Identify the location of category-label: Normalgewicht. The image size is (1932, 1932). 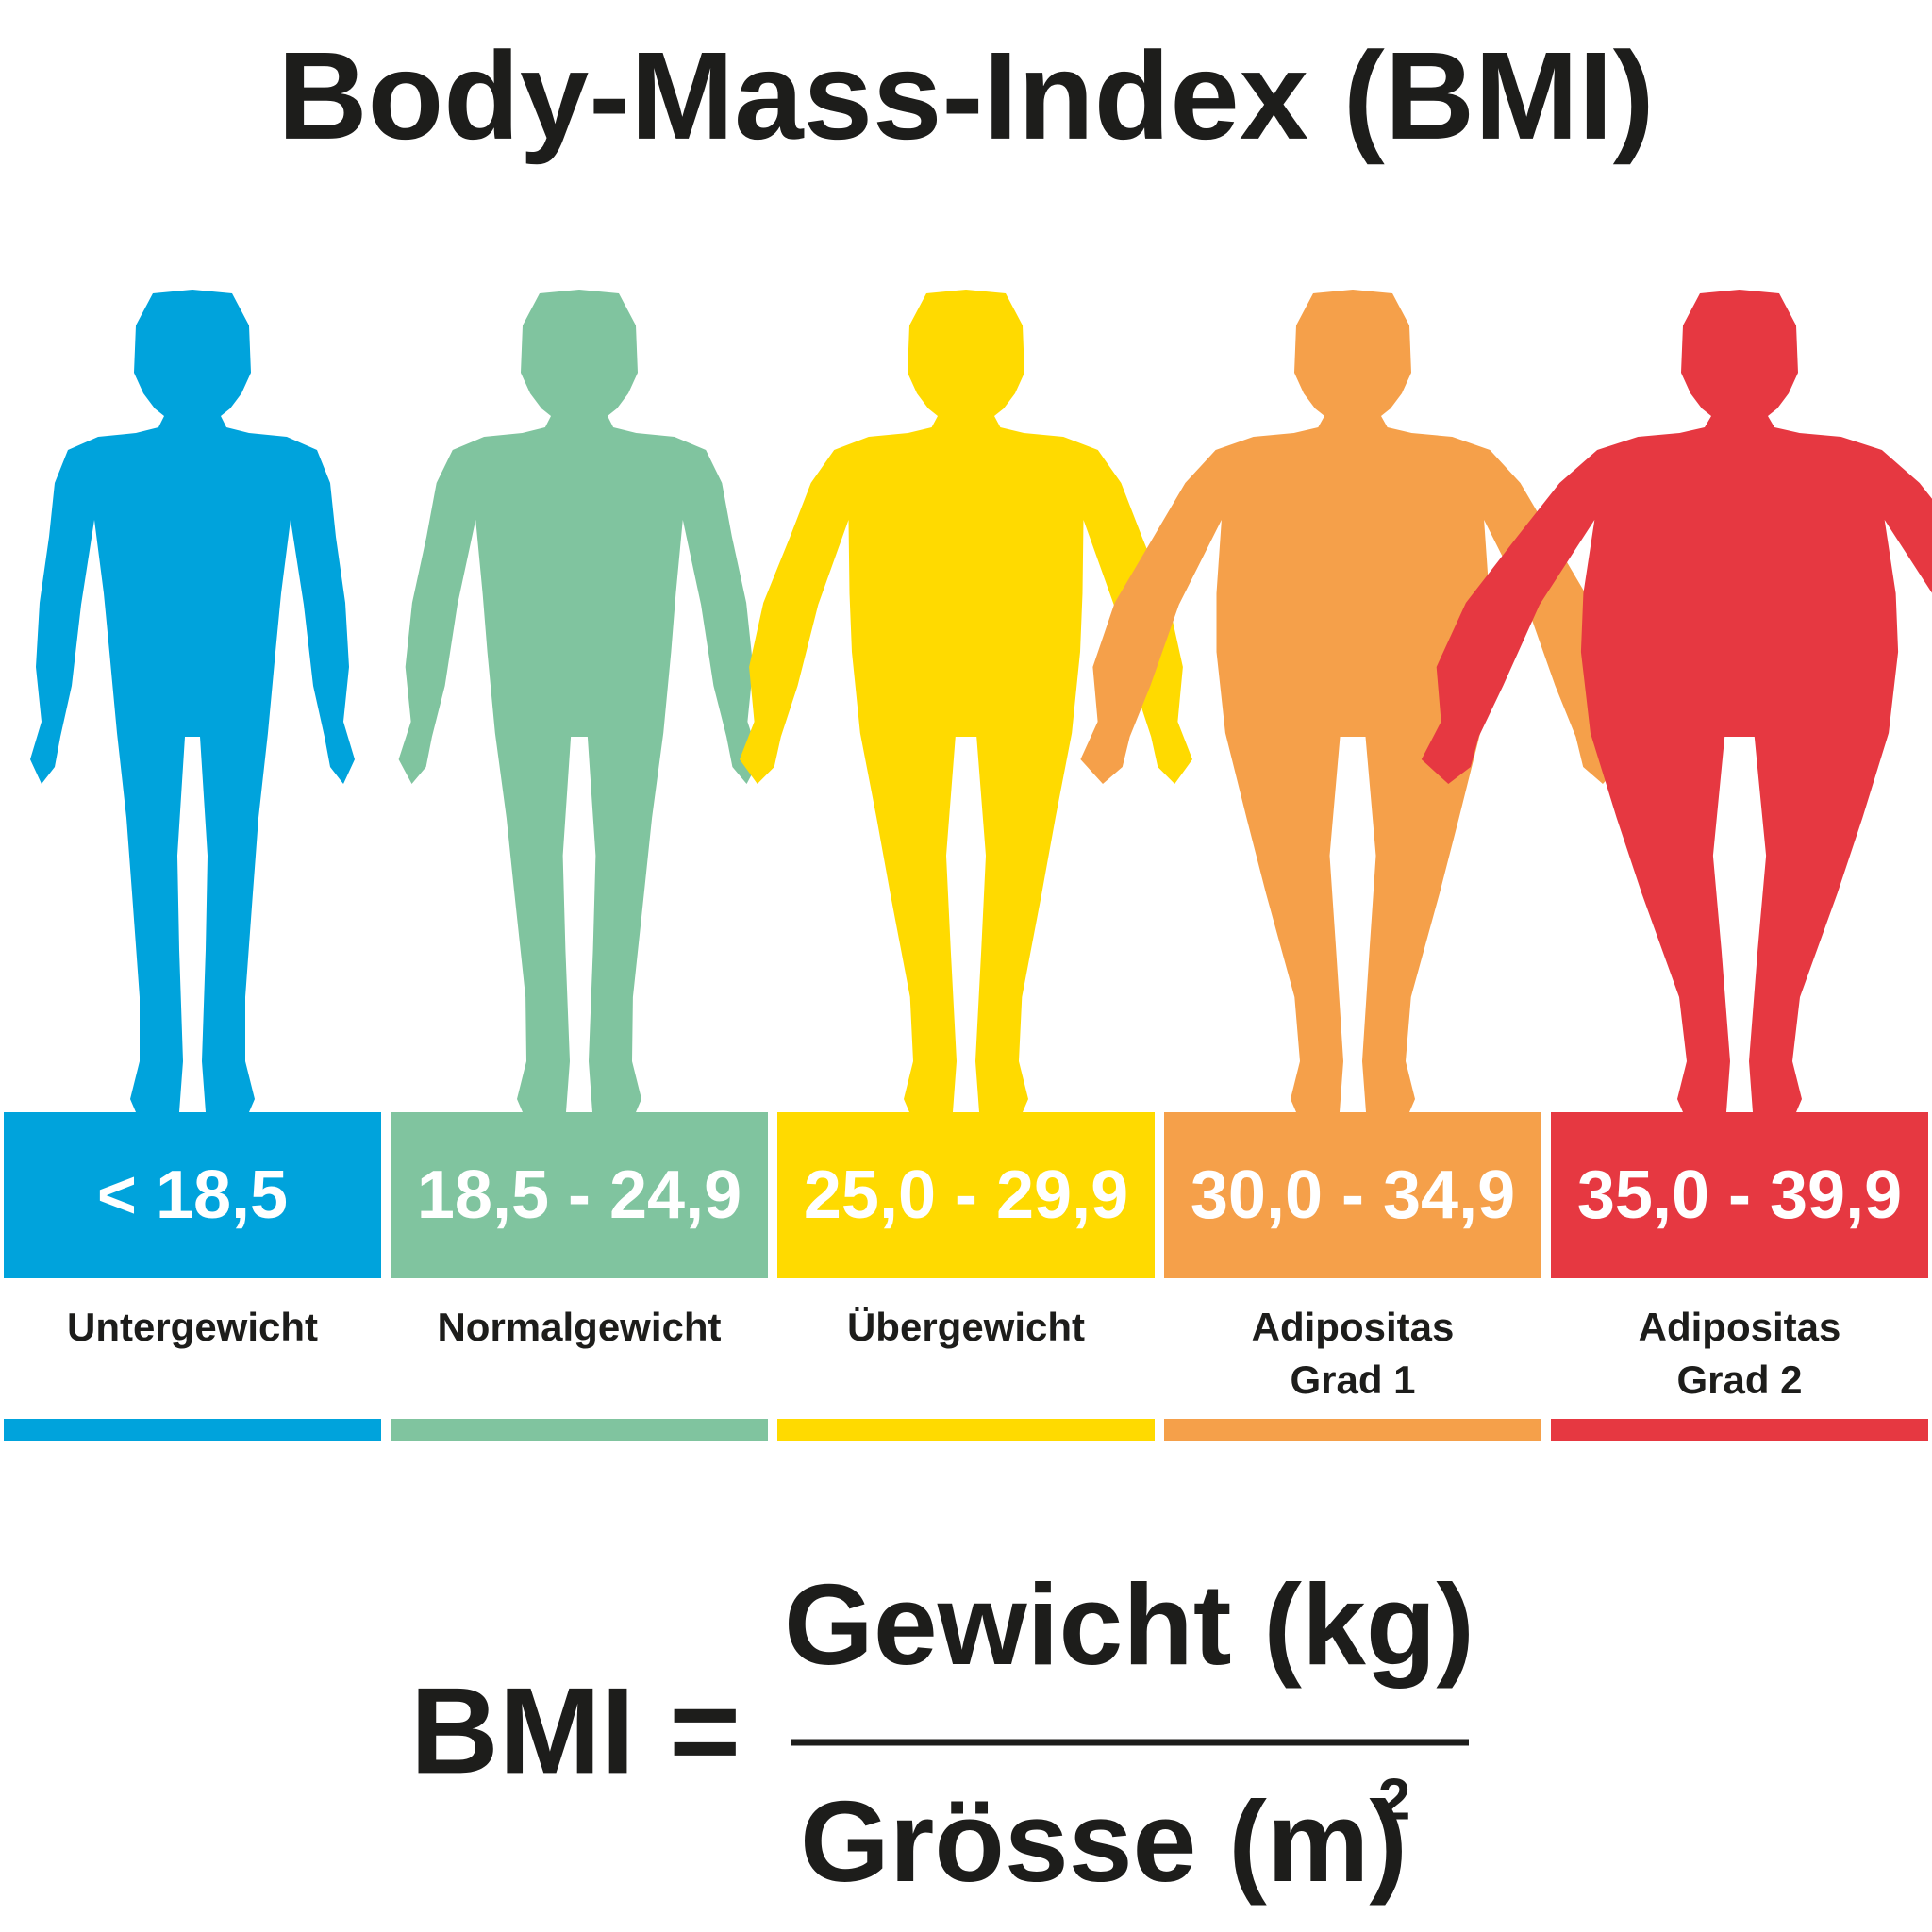
(579, 1327).